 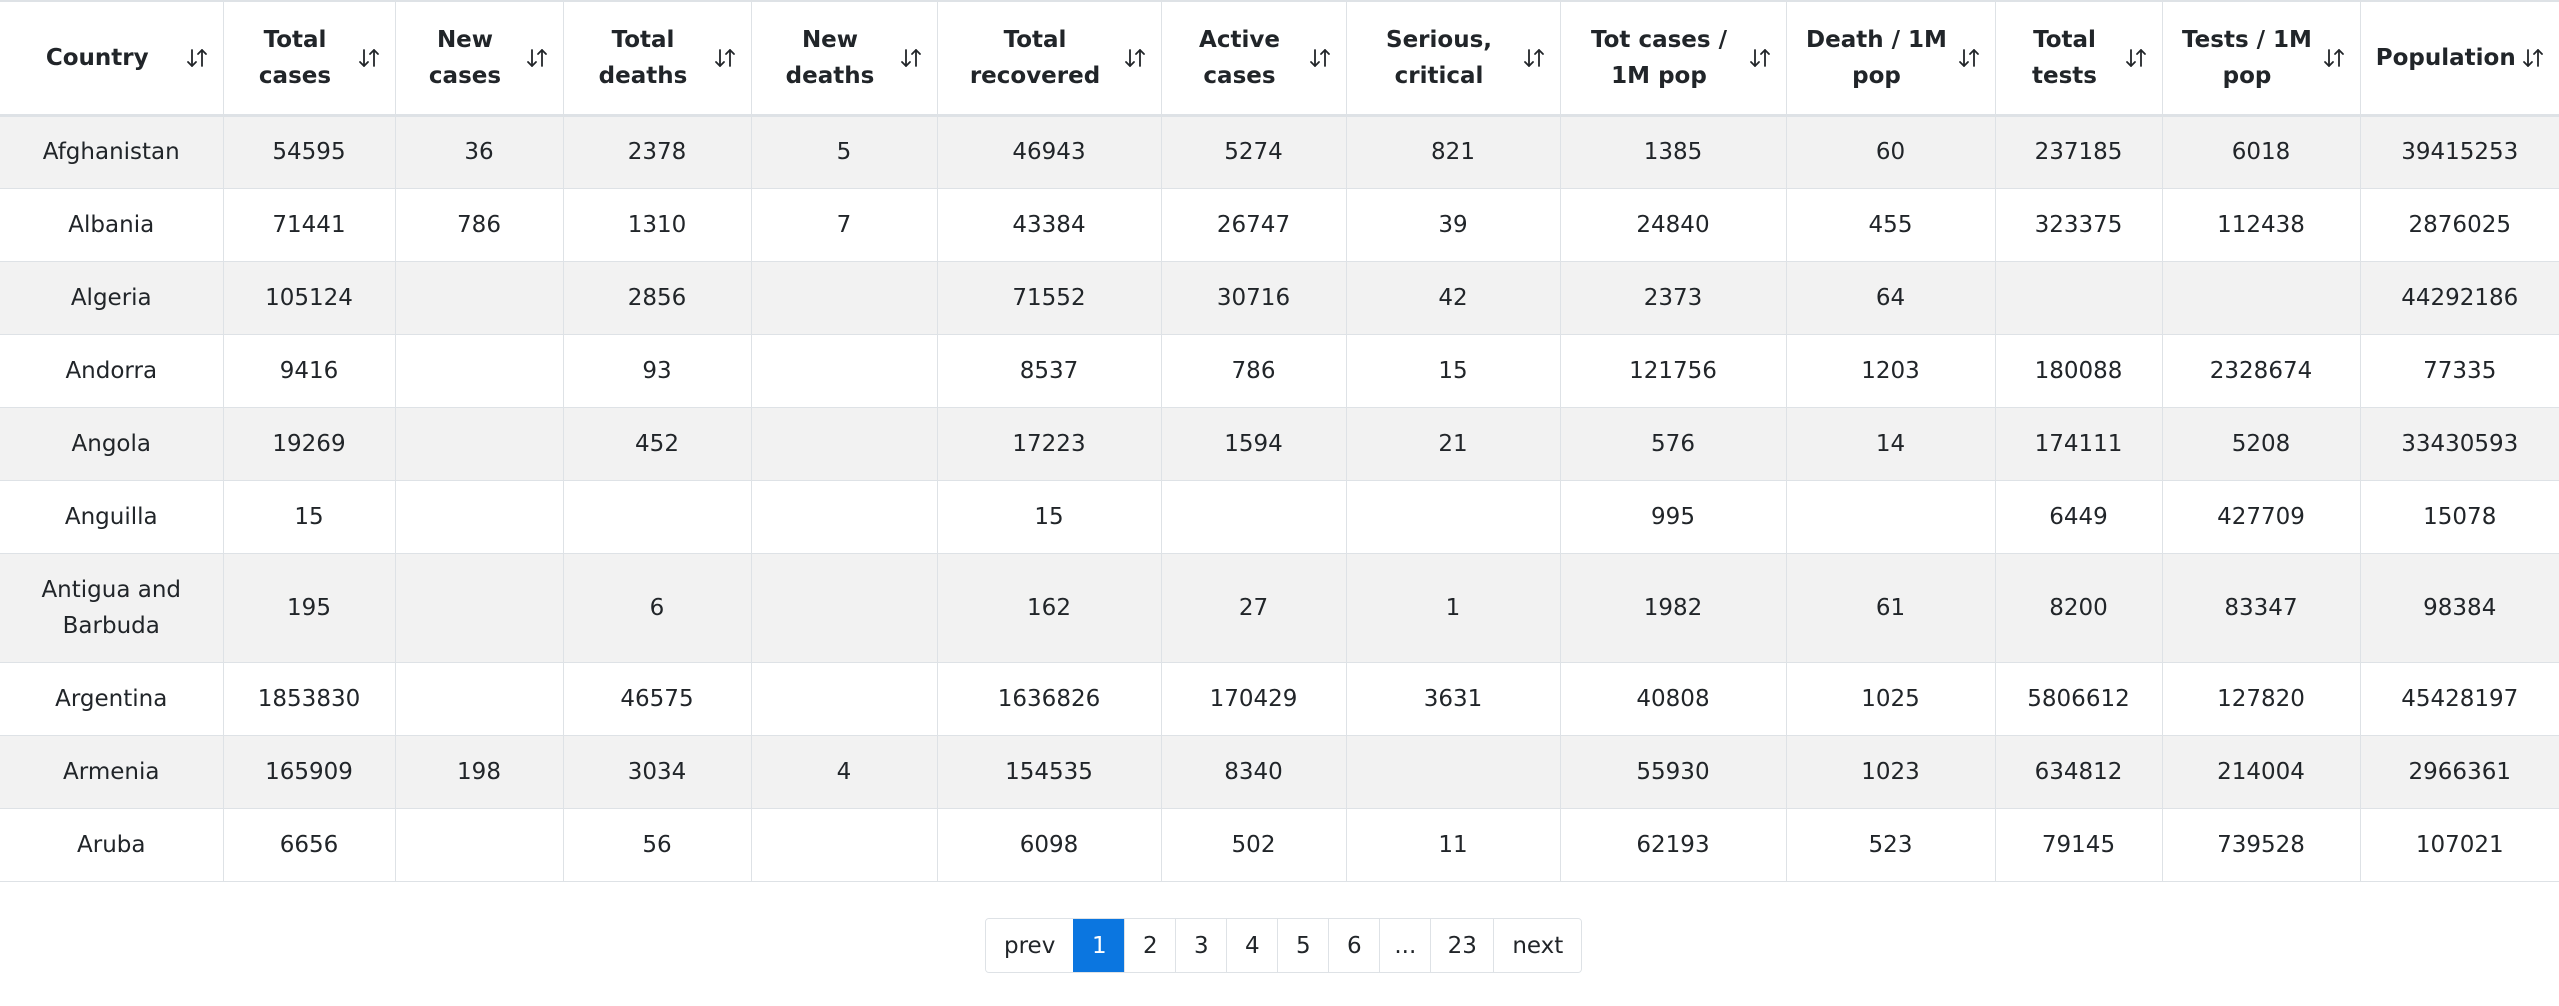 I want to click on cell-tests-per-1m: 5208, so click(x=2260, y=444).